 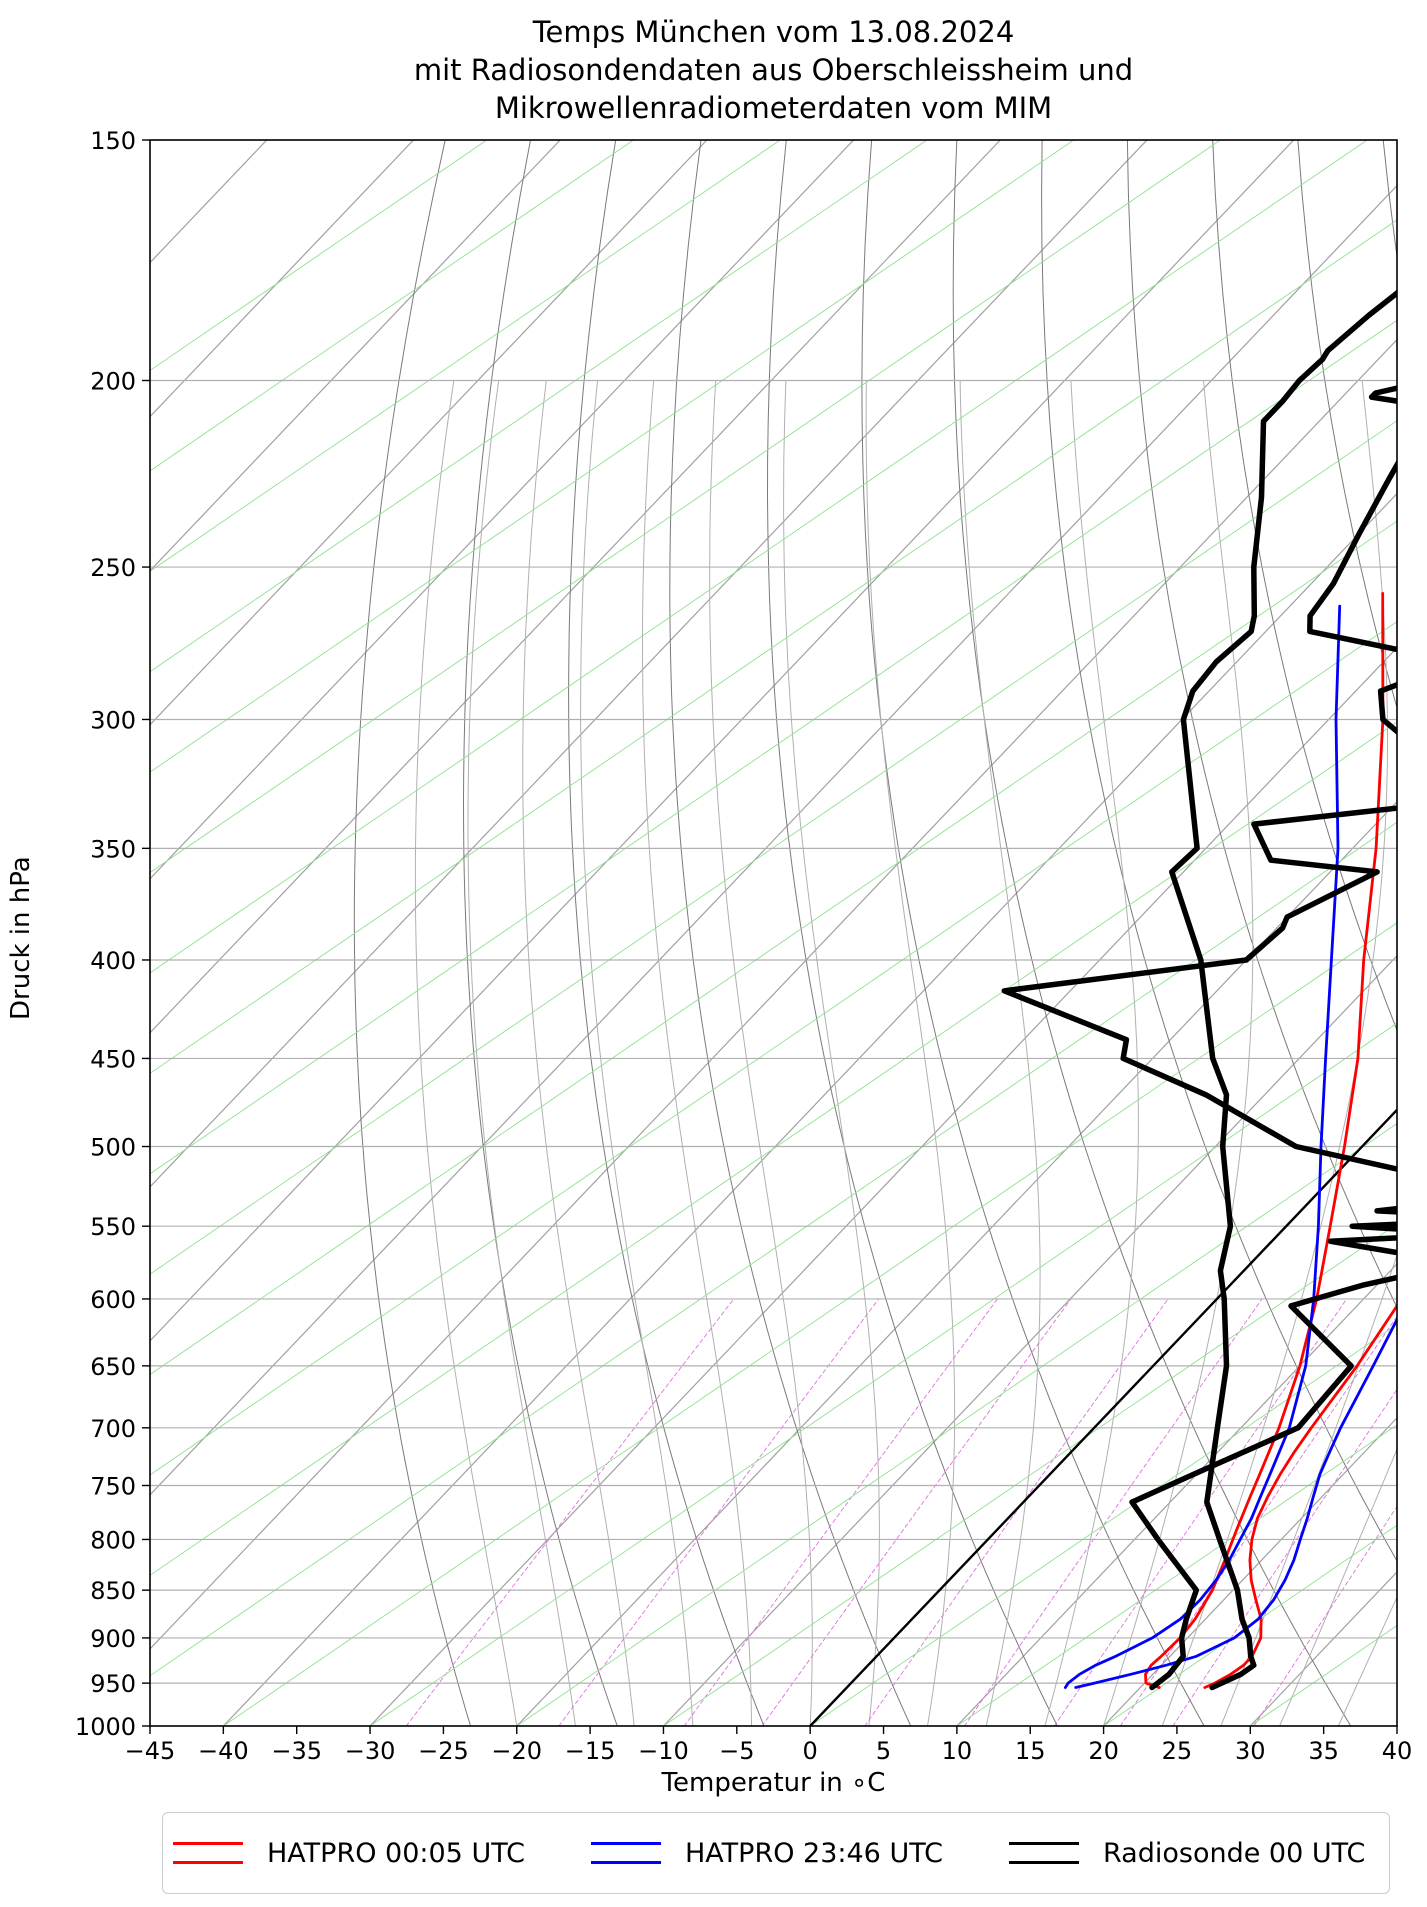 I want to click on x-tick-label: −30, so click(x=370, y=1751).